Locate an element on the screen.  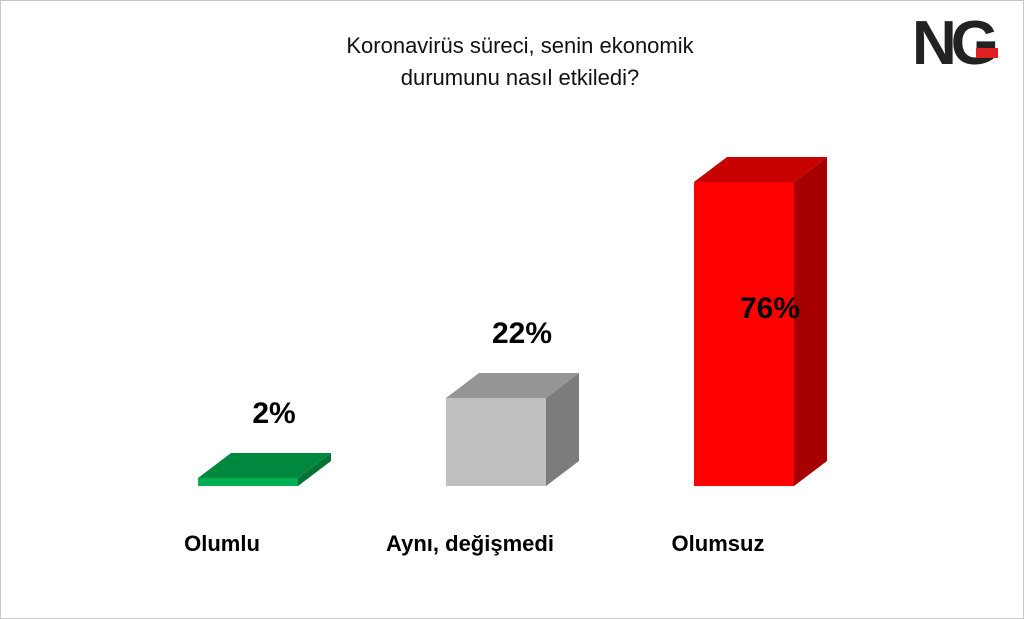
value-label: 76% is located at coordinates (770, 308).